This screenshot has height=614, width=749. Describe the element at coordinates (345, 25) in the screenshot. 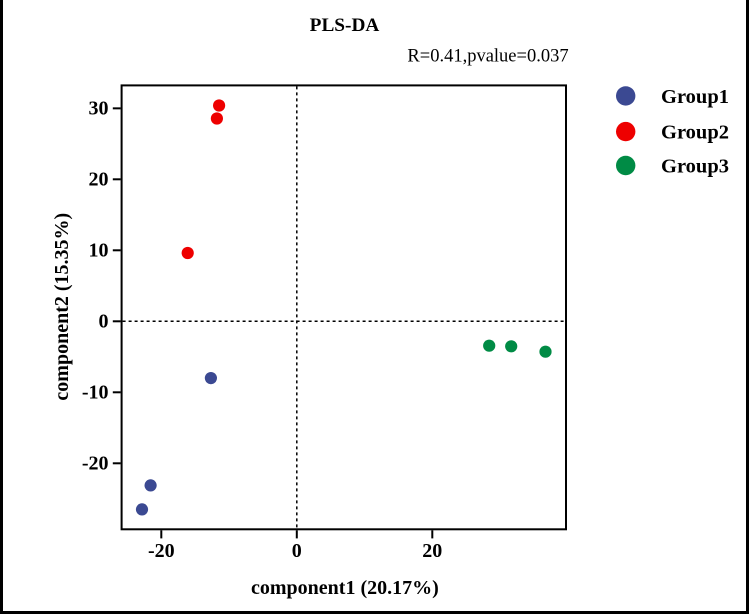

I see `svg-text: PLS-DA` at that location.